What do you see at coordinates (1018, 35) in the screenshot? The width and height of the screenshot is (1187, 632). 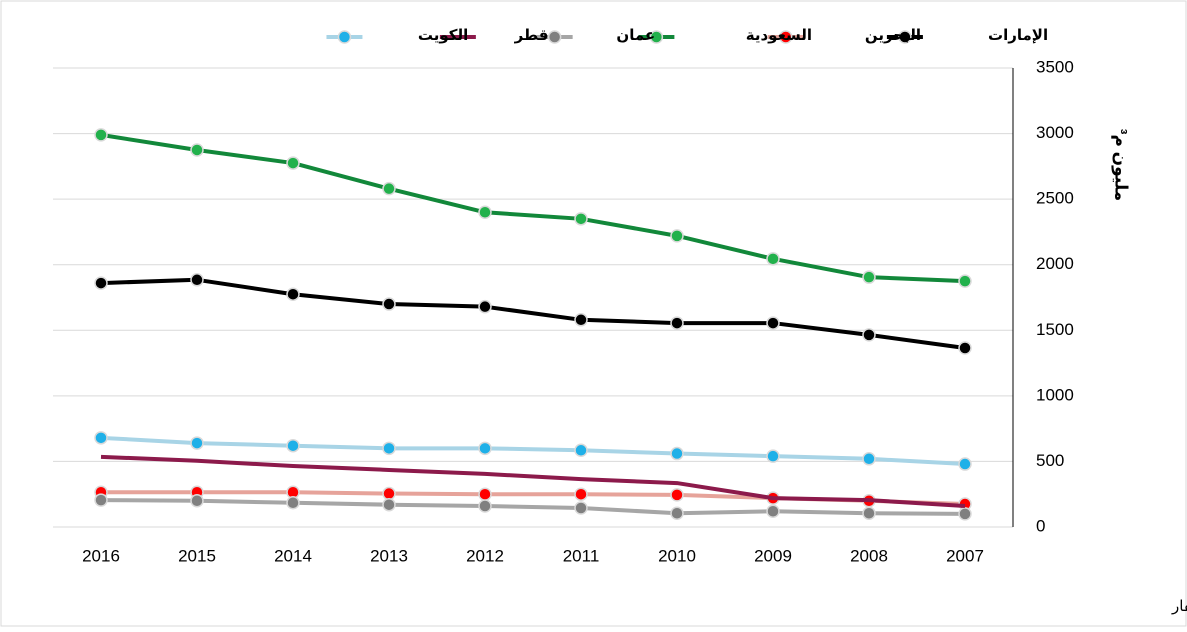 I see `legend-label: الإمارات` at bounding box center [1018, 35].